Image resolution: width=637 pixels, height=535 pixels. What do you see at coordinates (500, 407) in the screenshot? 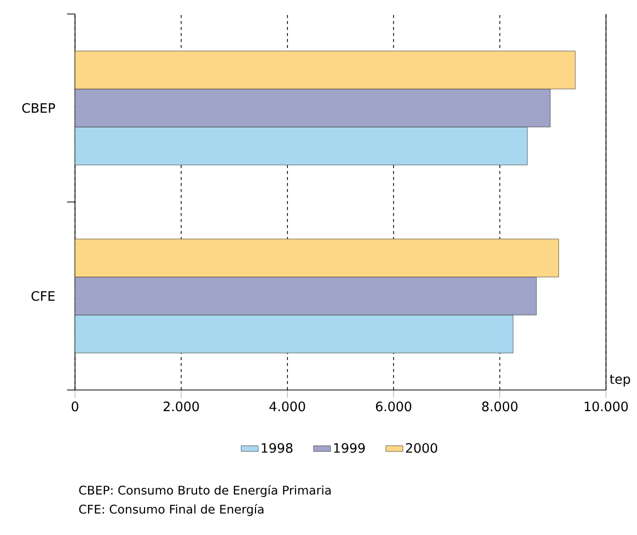
I see `x-tick-label: 8.000` at bounding box center [500, 407].